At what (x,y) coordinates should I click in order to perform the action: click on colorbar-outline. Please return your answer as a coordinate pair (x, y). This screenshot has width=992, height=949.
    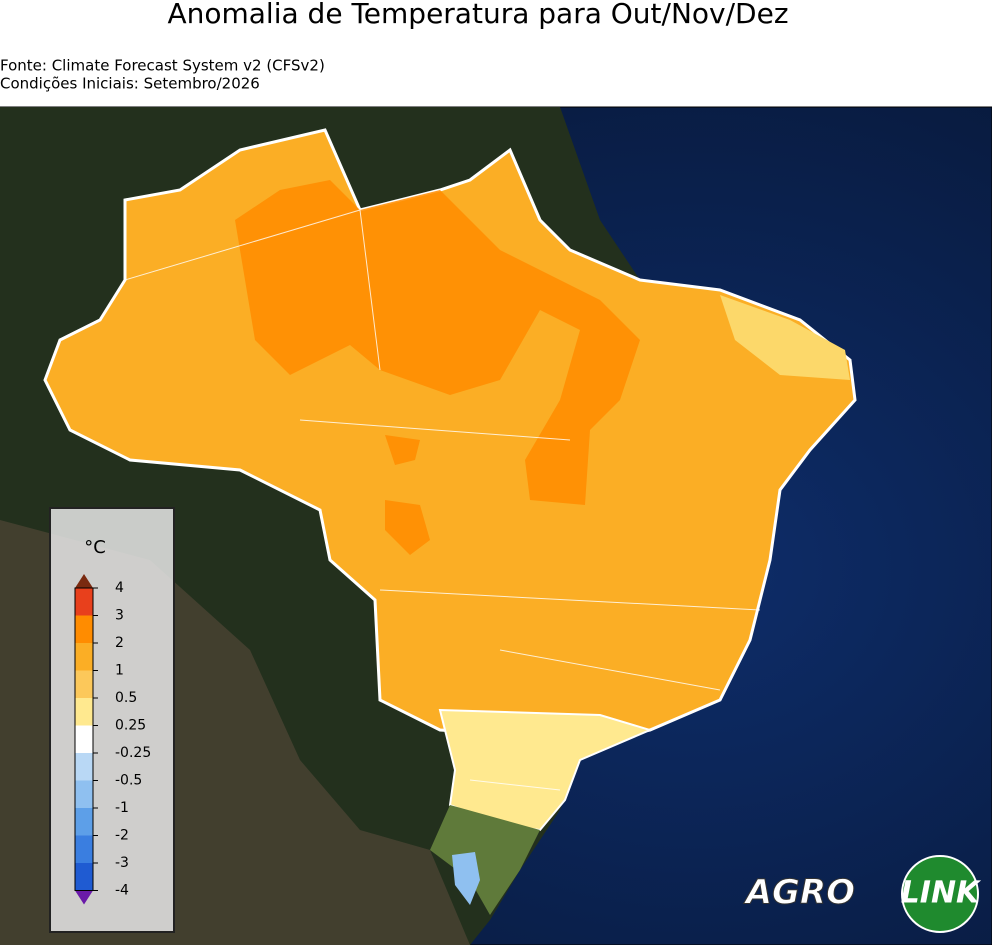
    Looking at the image, I should click on (84, 739).